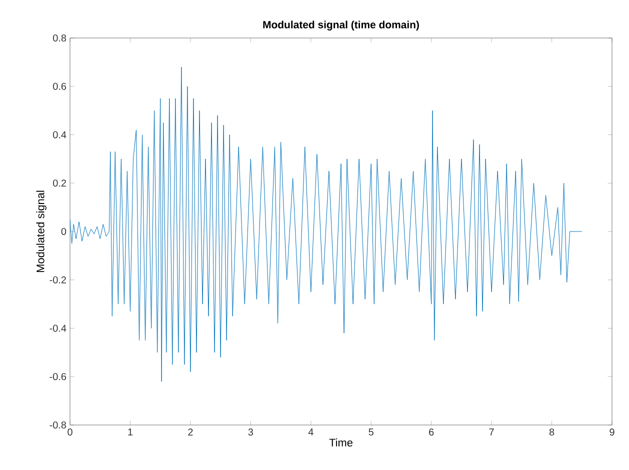 The image size is (629, 470). I want to click on x-tick-label: 8, so click(551, 432).